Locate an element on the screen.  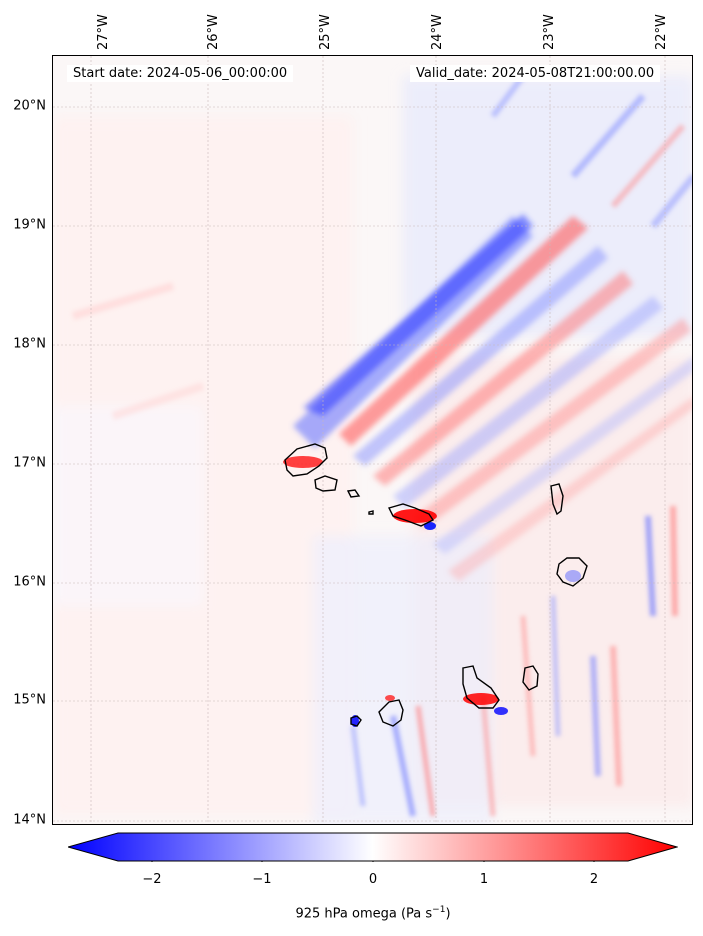
lat-label-15n: 15°N is located at coordinates (29, 700).